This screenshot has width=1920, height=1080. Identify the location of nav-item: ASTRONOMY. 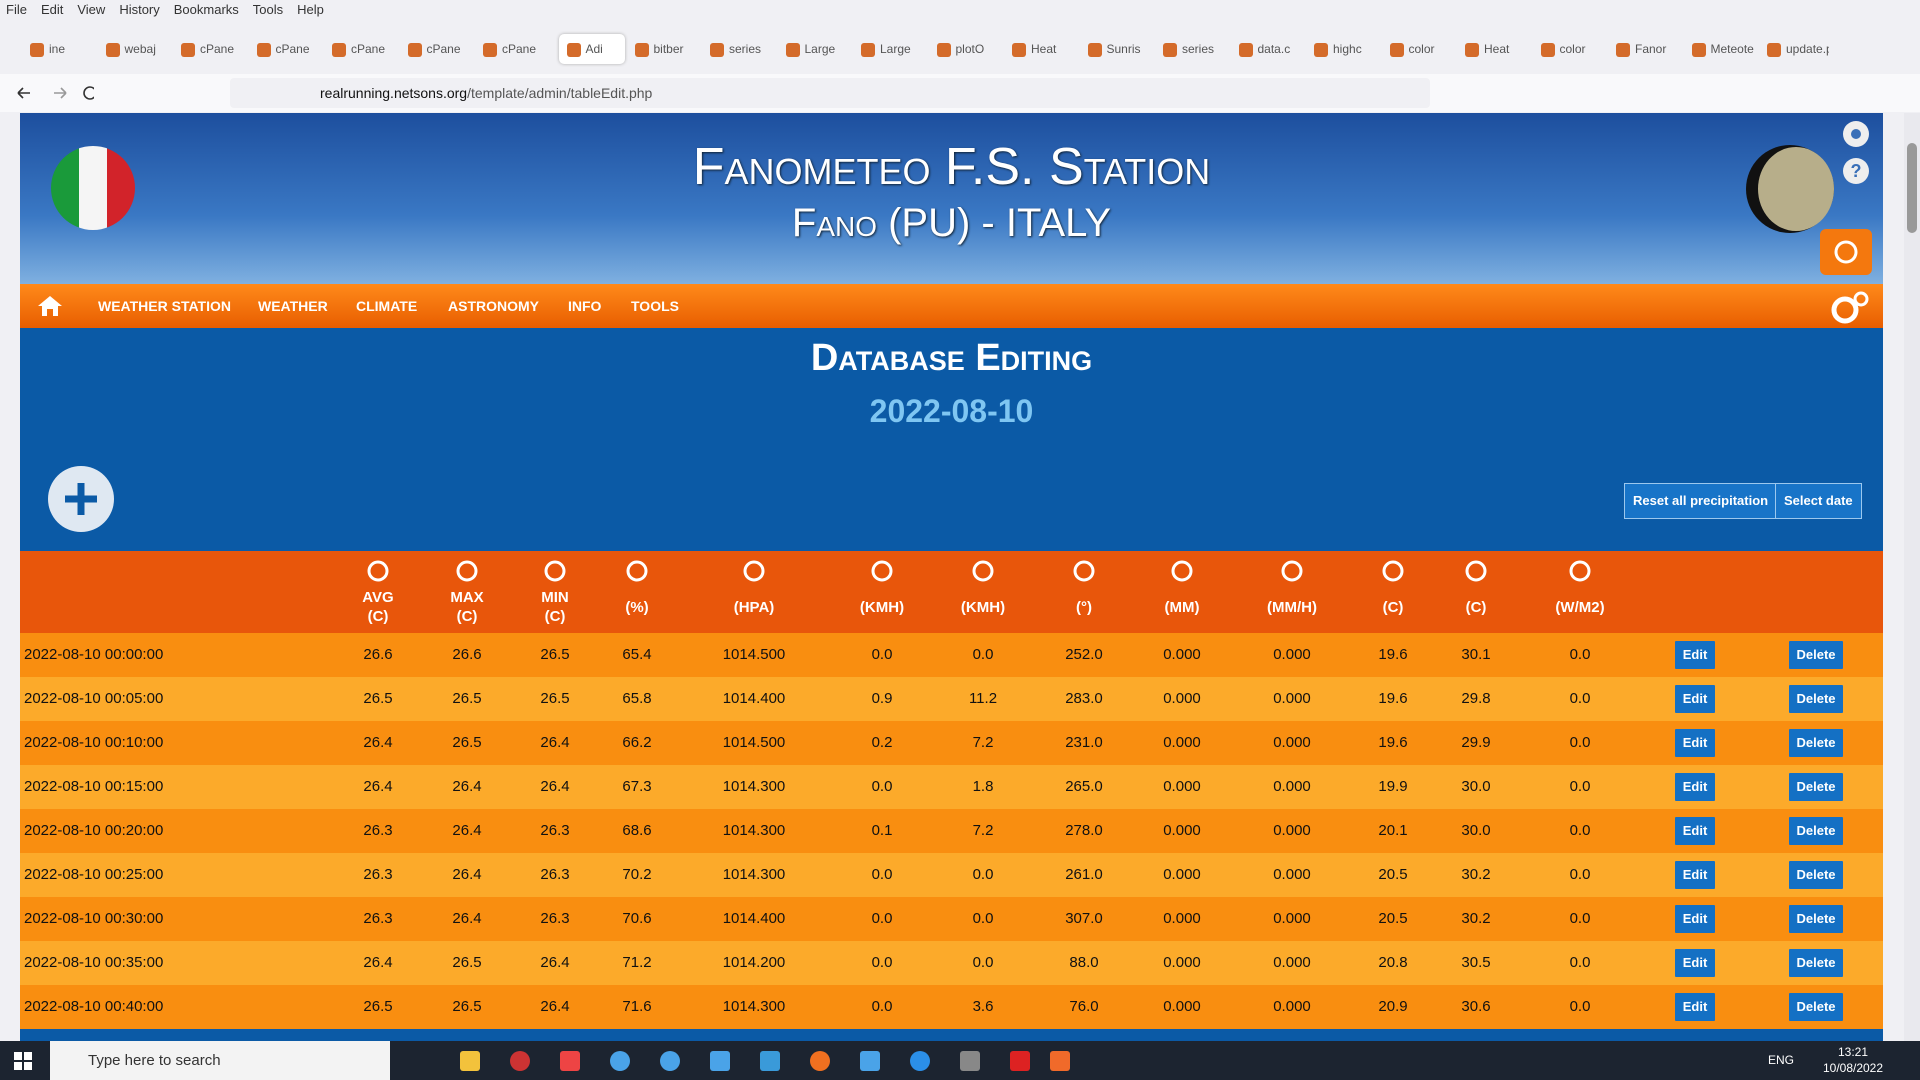
(493, 306).